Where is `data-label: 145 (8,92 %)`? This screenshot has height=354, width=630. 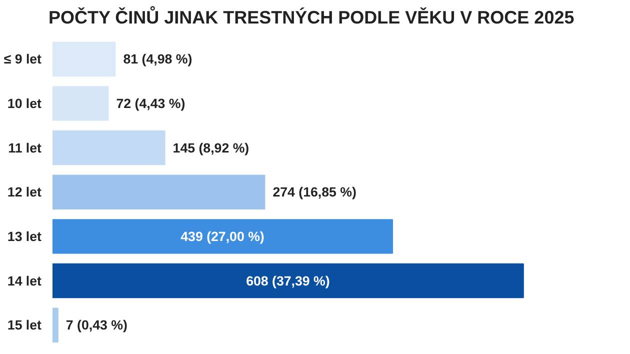 data-label: 145 (8,92 %) is located at coordinates (211, 148).